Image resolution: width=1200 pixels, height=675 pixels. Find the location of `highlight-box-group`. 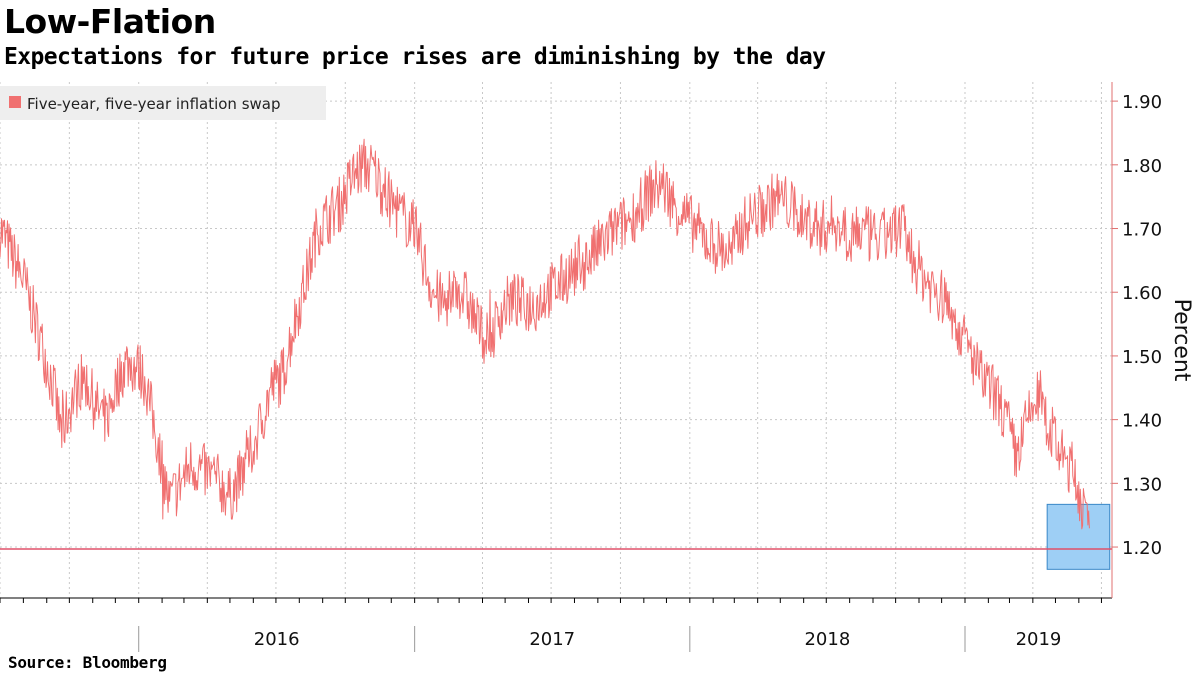

highlight-box-group is located at coordinates (1078, 536).